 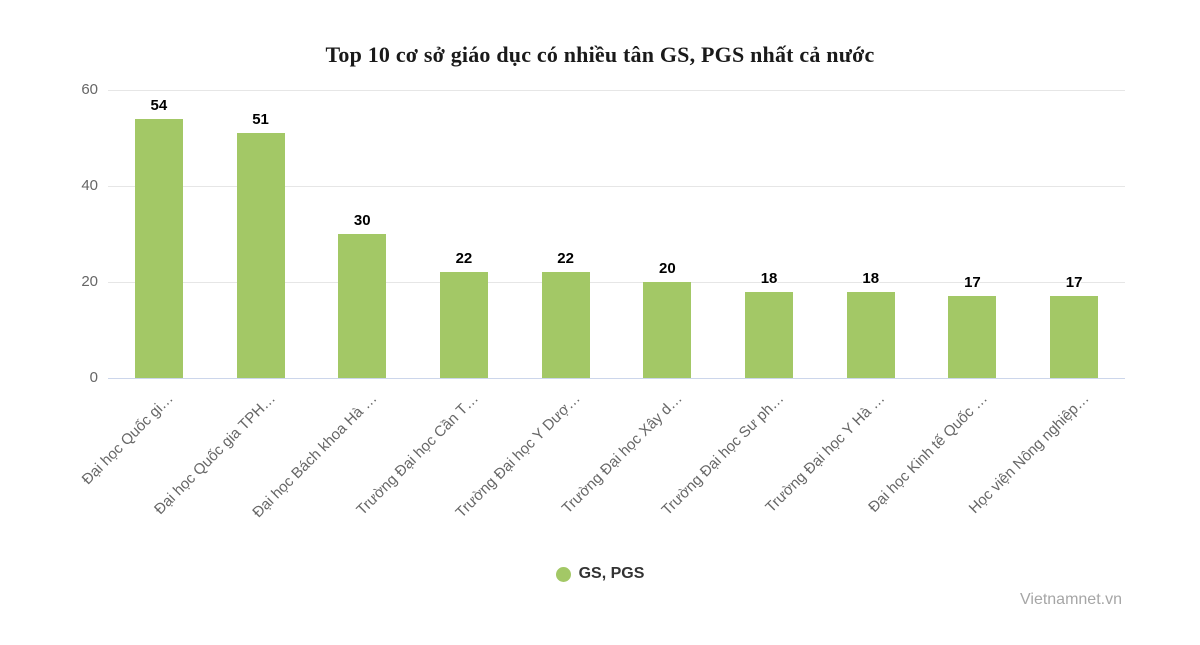 What do you see at coordinates (89, 89) in the screenshot?
I see `y-axis-tick-label: 60` at bounding box center [89, 89].